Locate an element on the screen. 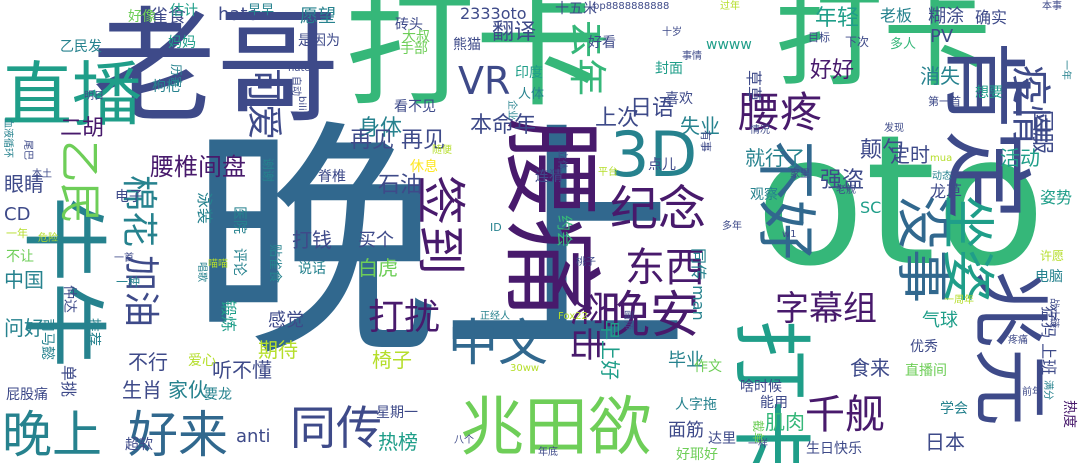 Image resolution: width=1080 pixels, height=463 pixels. word: 情况 is located at coordinates (760, 130).